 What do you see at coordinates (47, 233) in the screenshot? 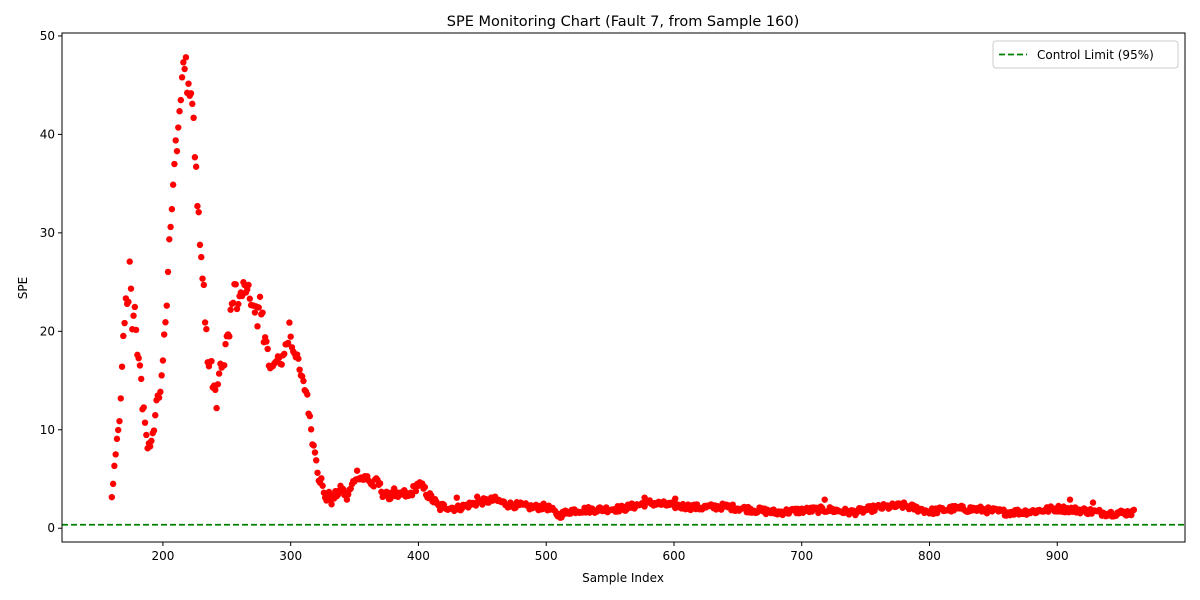
I see `y-tick-label: 30` at bounding box center [47, 233].